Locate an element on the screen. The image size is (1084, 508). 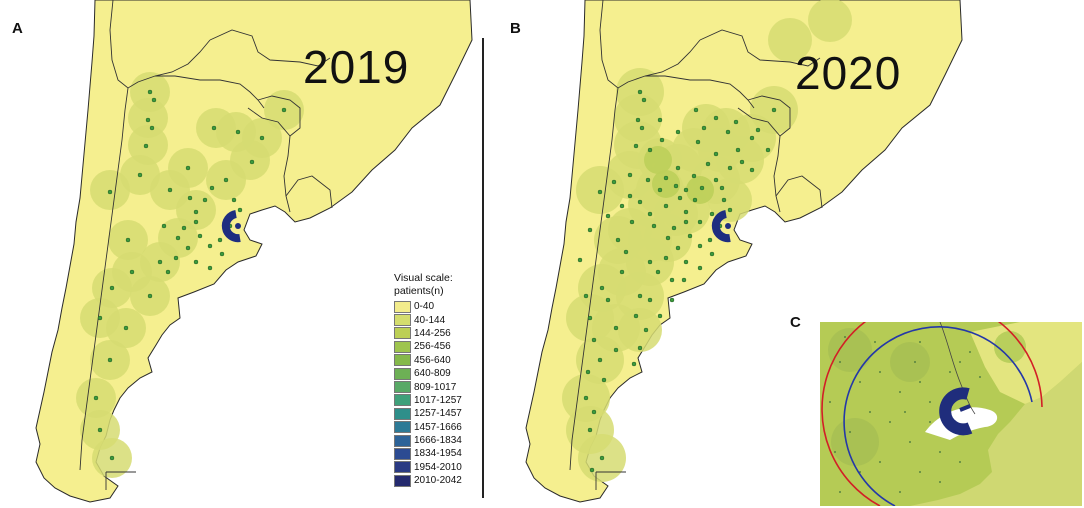
legend-entry: 1017-1257 is located at coordinates (439, 400).